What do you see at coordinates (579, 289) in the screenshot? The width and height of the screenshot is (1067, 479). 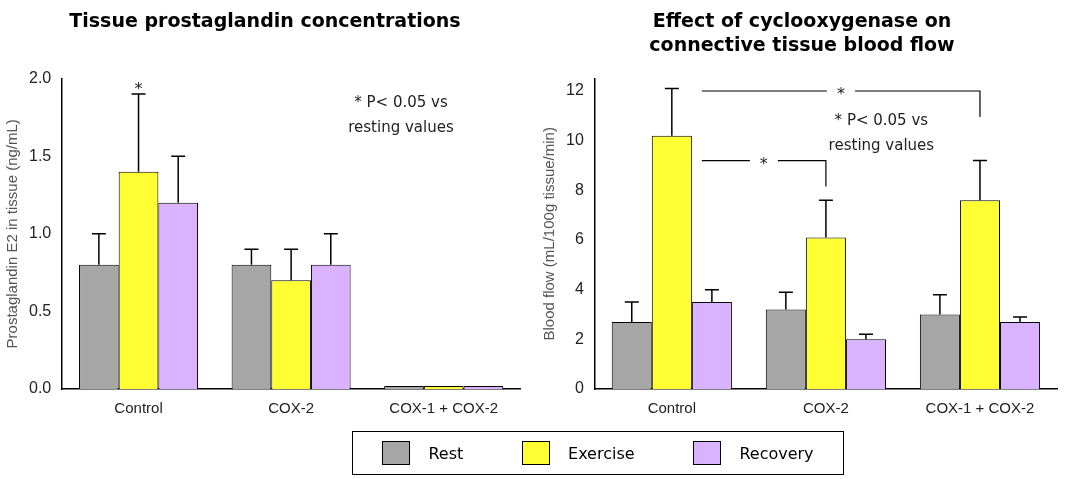 I see `y-tick-label: 4` at bounding box center [579, 289].